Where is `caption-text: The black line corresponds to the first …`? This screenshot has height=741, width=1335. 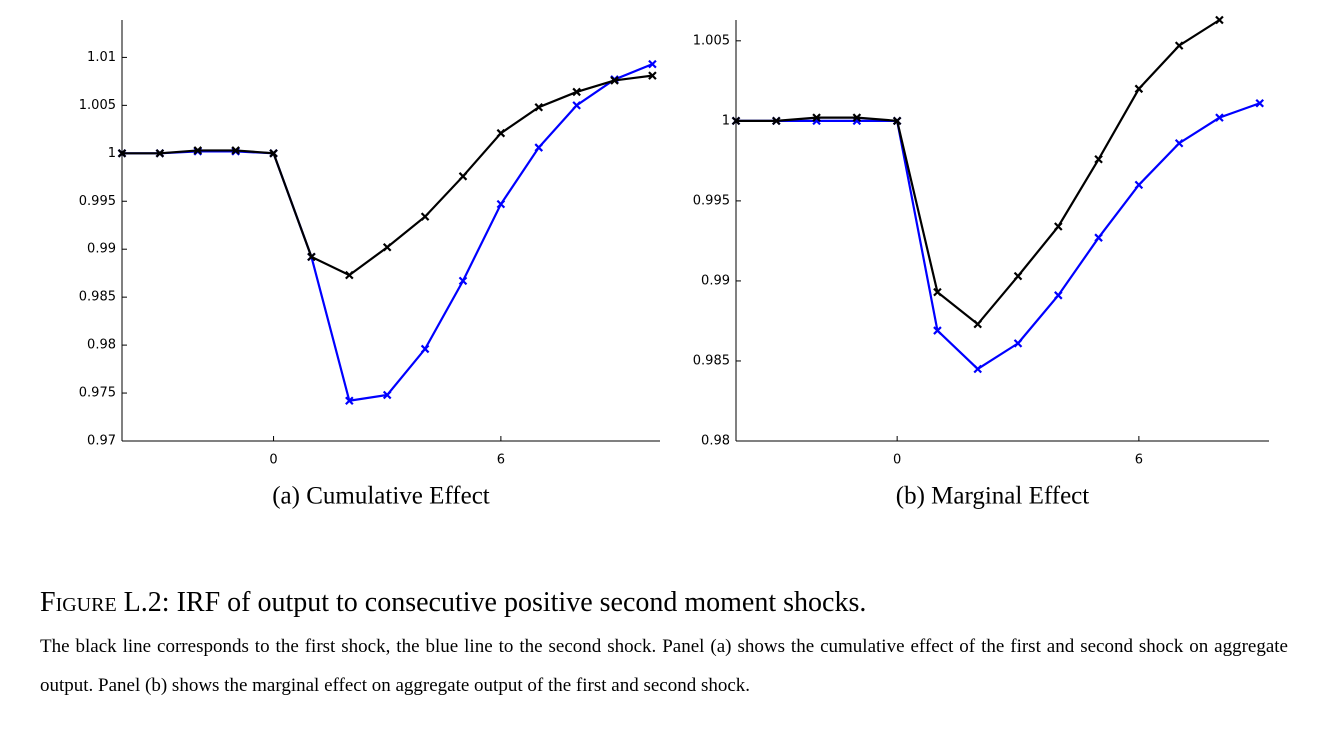
caption-text: The black line corresponds to the first … is located at coordinates (664, 666).